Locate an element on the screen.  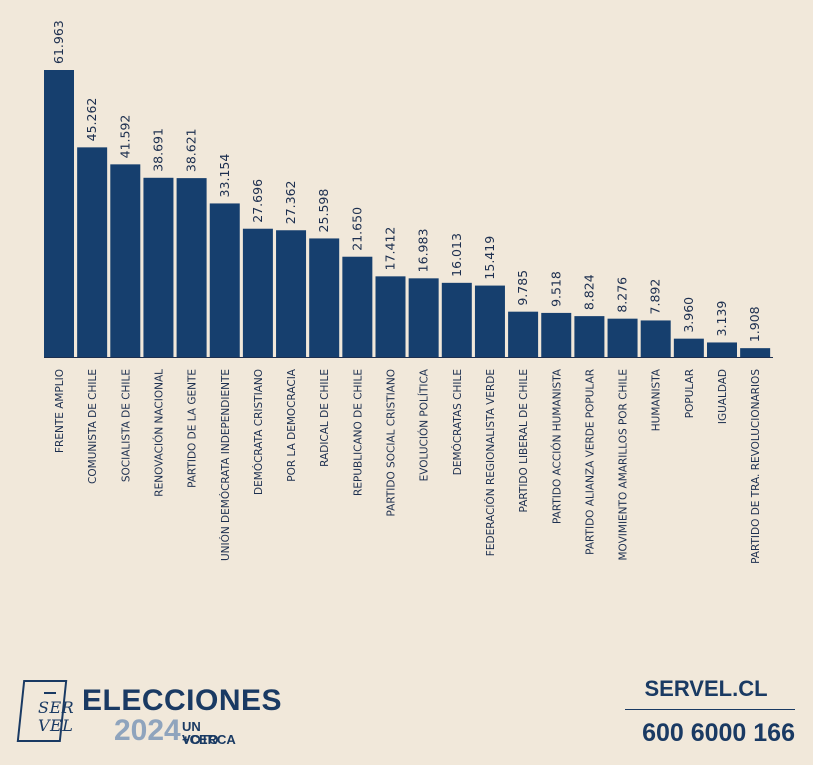
category-label-20: POPULAR is located at coordinates (690, 393).